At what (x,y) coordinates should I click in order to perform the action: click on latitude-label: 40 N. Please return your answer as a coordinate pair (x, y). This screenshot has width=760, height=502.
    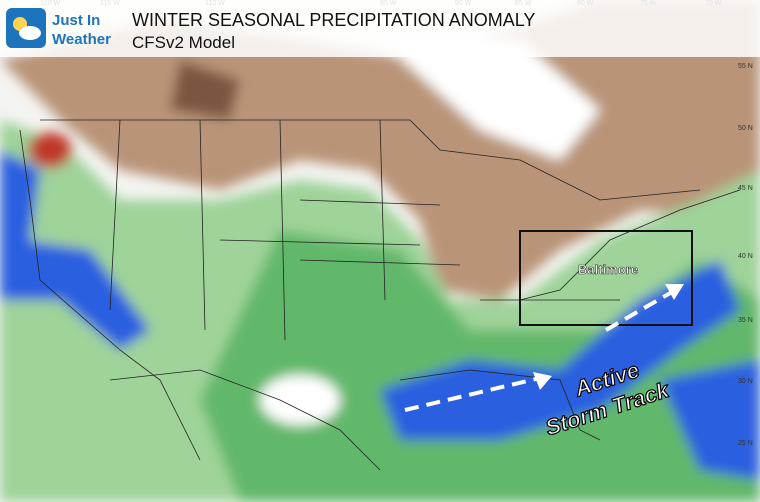
    Looking at the image, I should click on (745, 256).